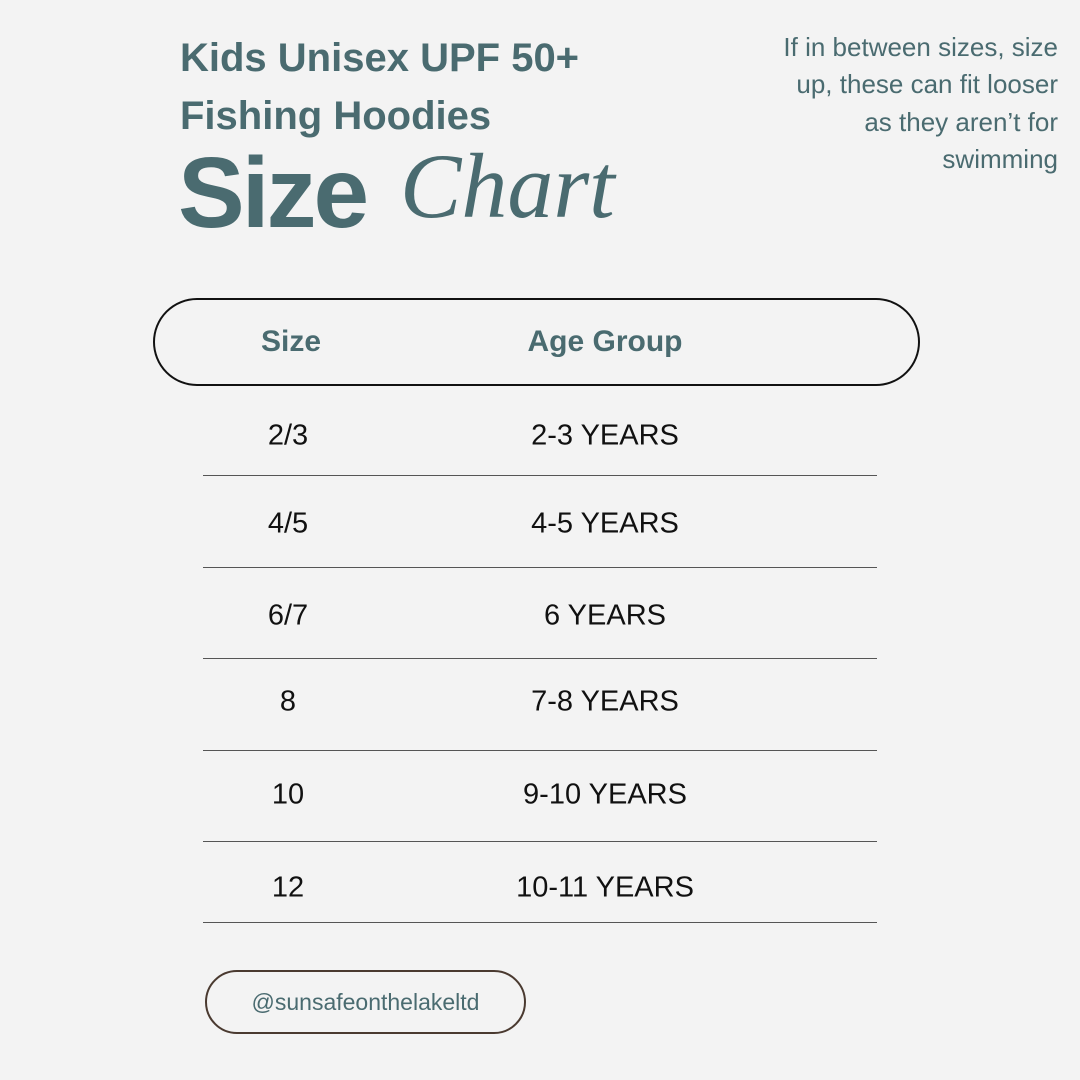  Describe the element at coordinates (288, 887) in the screenshot. I see `size-cell: 12` at that location.